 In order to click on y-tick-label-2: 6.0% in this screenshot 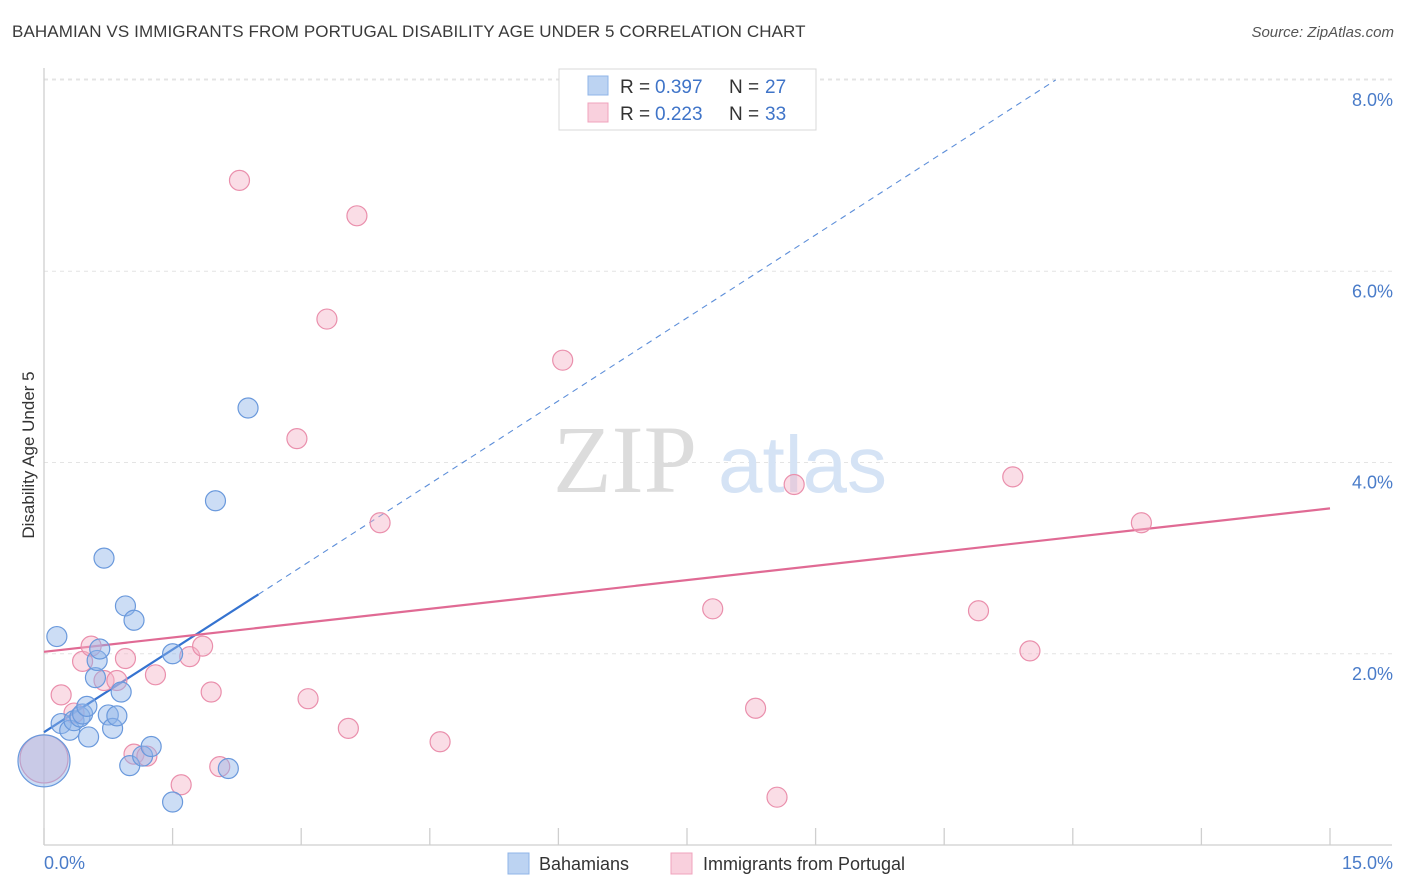, I will do `click(1372, 291)`.